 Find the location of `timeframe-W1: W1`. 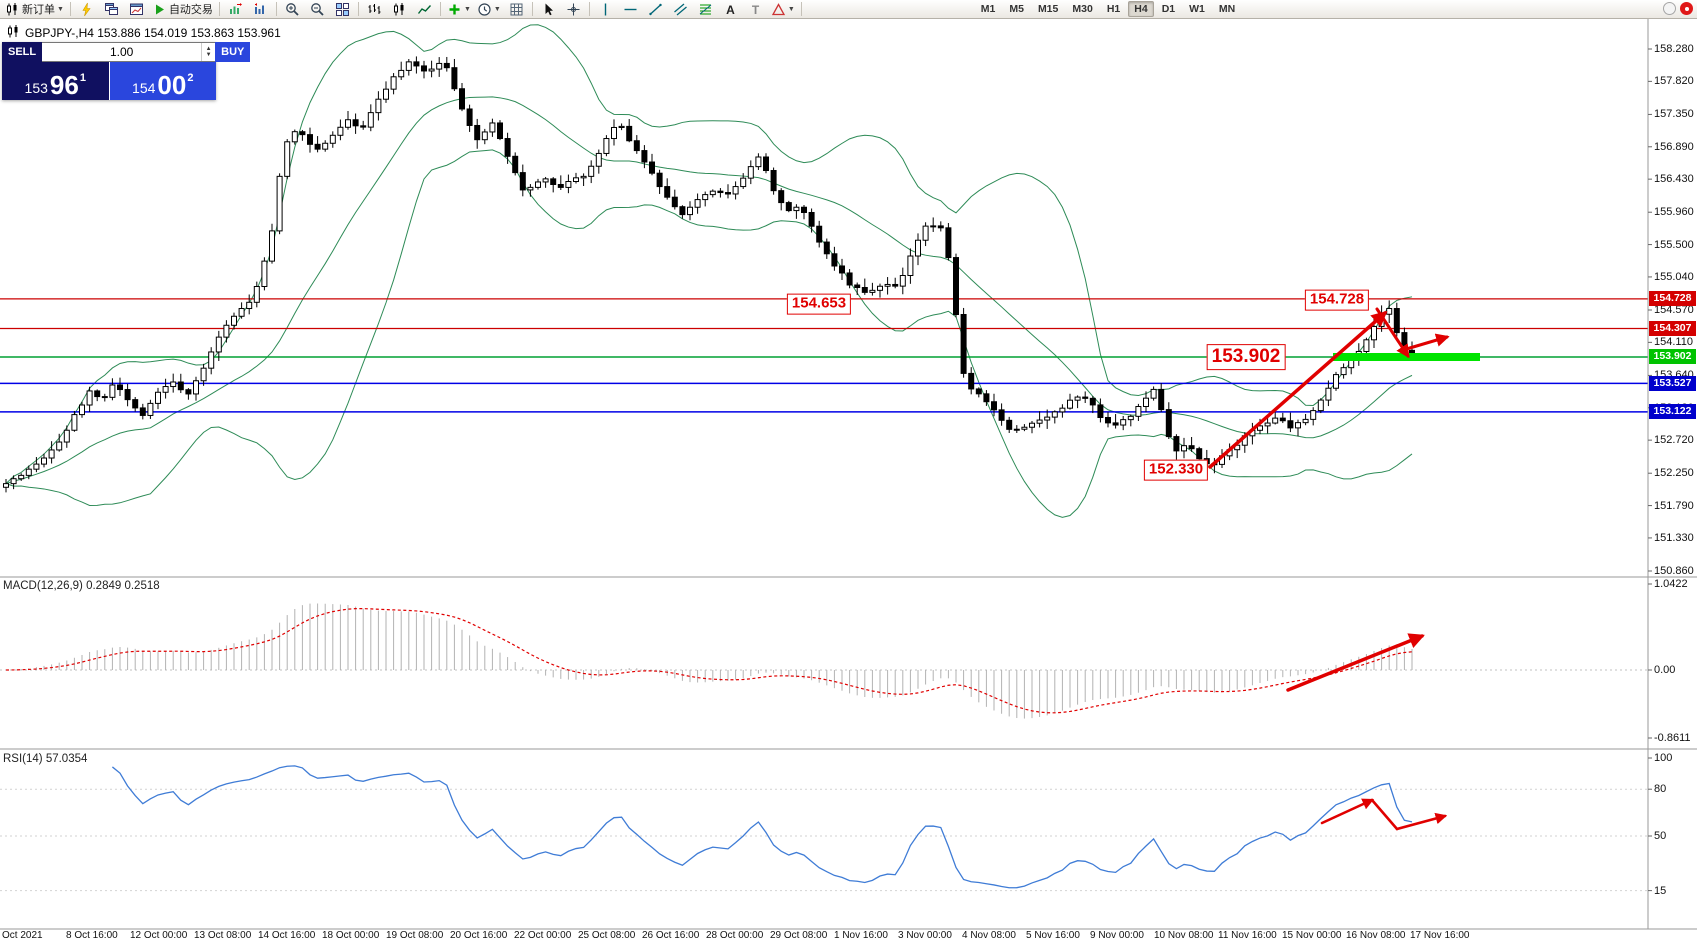

timeframe-W1: W1 is located at coordinates (1197, 9).